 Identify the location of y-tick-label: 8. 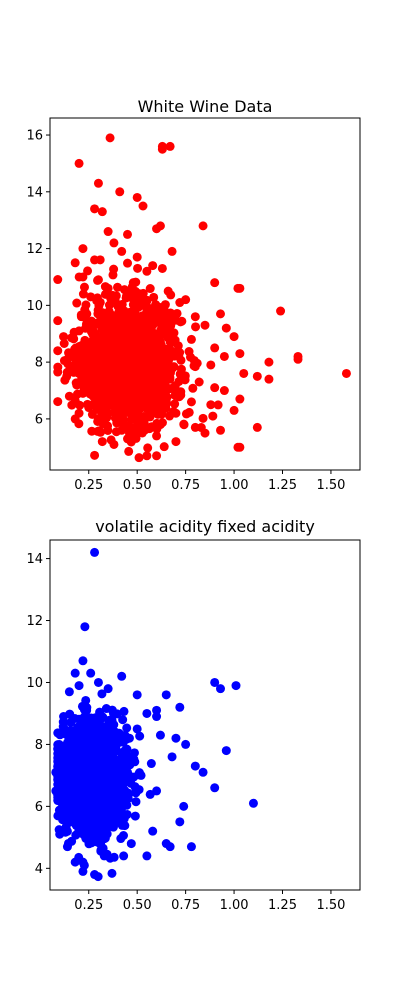
(39, 745).